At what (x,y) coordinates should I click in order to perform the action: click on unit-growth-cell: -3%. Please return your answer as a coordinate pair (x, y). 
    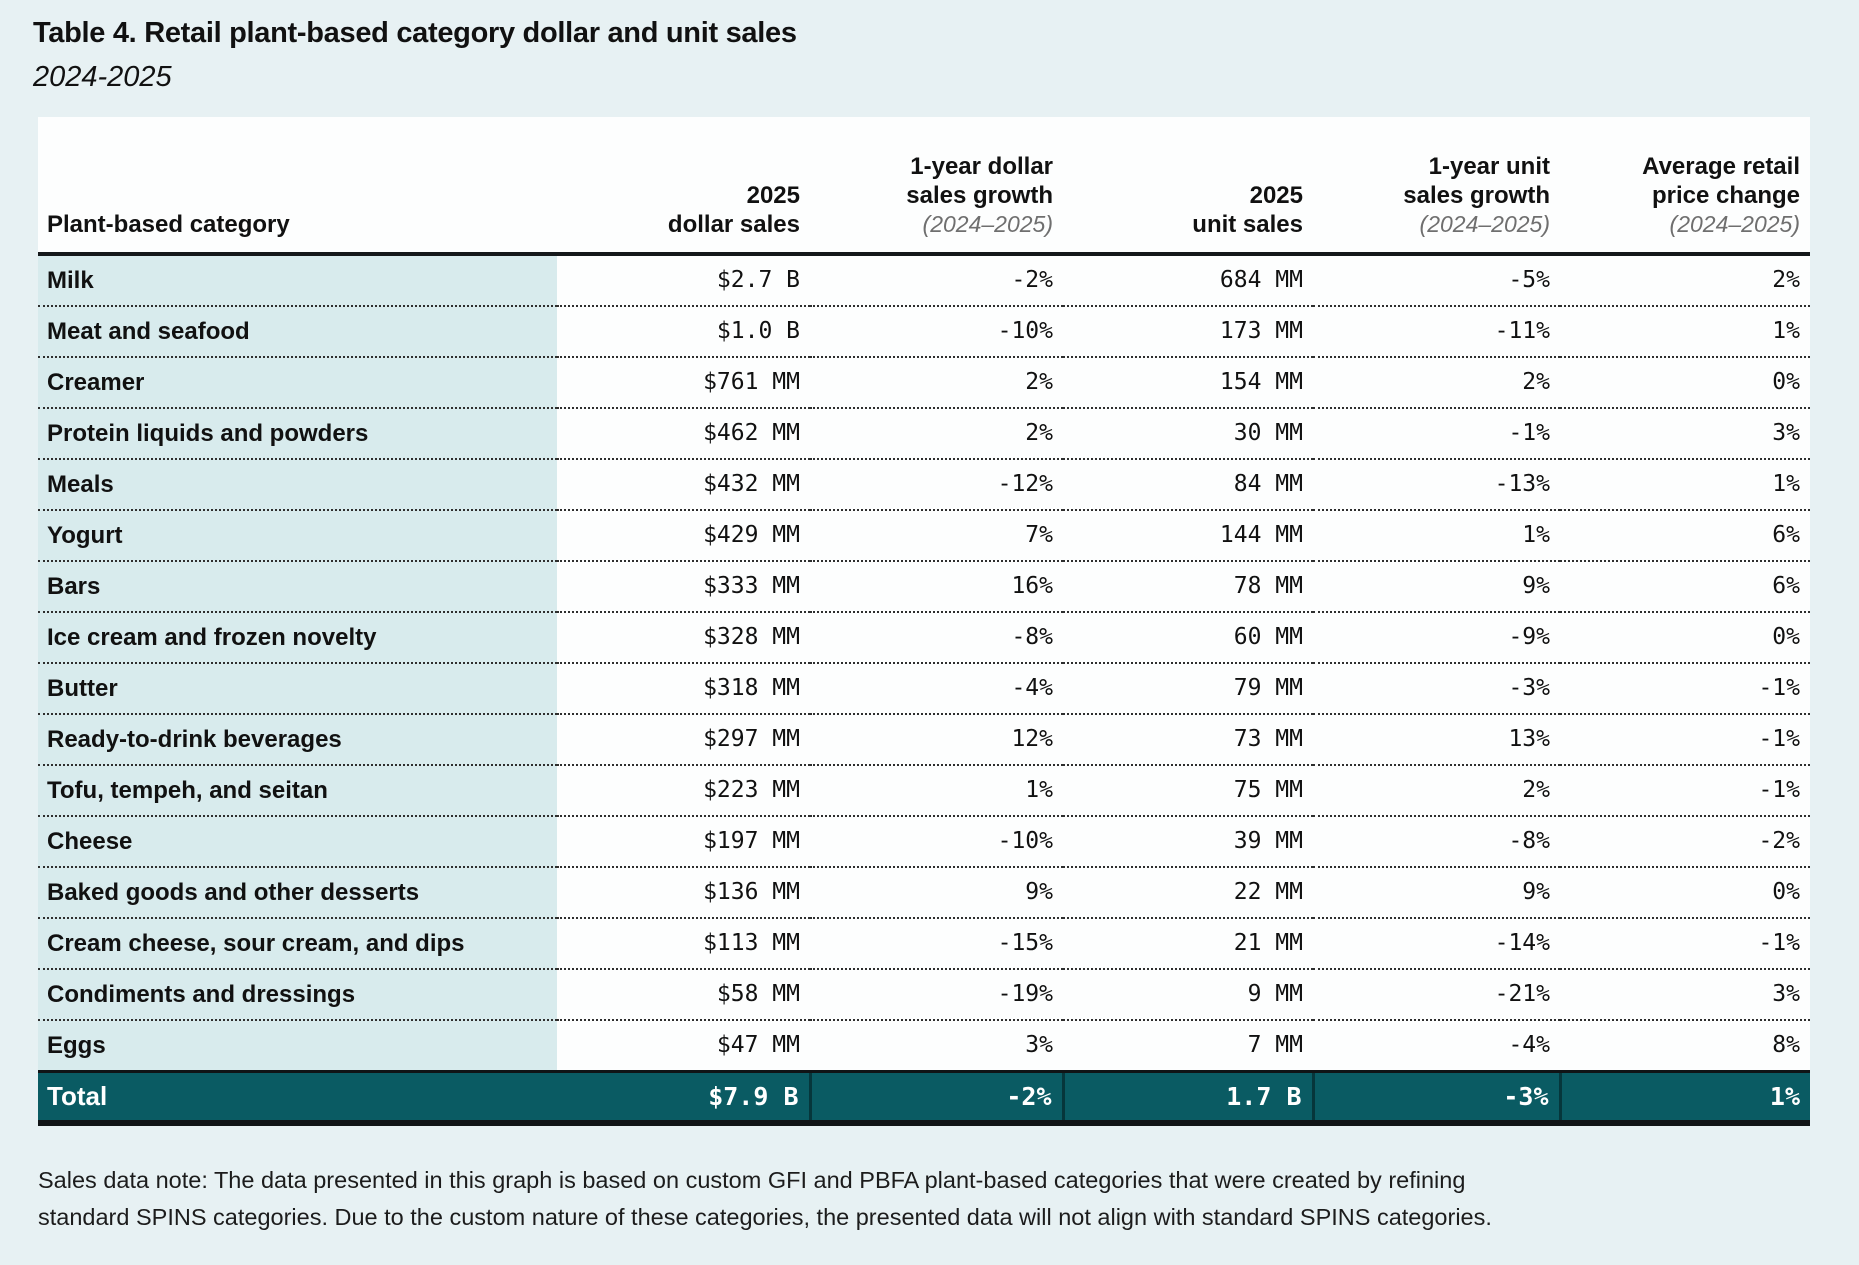
    Looking at the image, I should click on (1436, 689).